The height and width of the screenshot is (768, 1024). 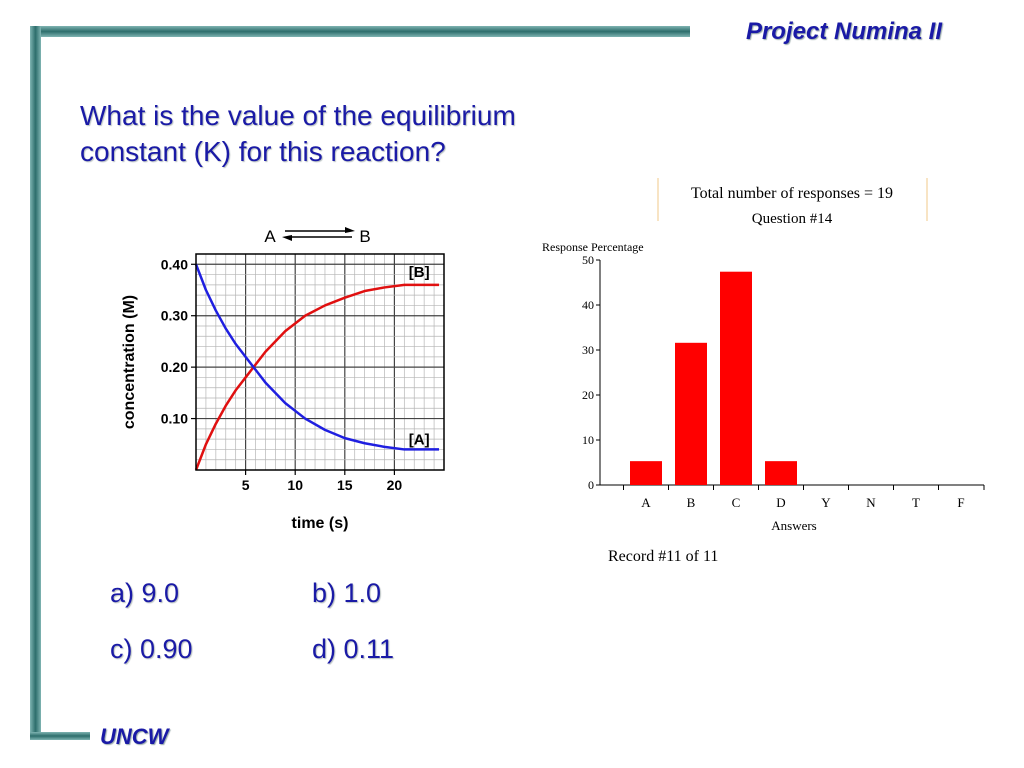 I want to click on response-y-tick-label: 10, so click(x=588, y=440).